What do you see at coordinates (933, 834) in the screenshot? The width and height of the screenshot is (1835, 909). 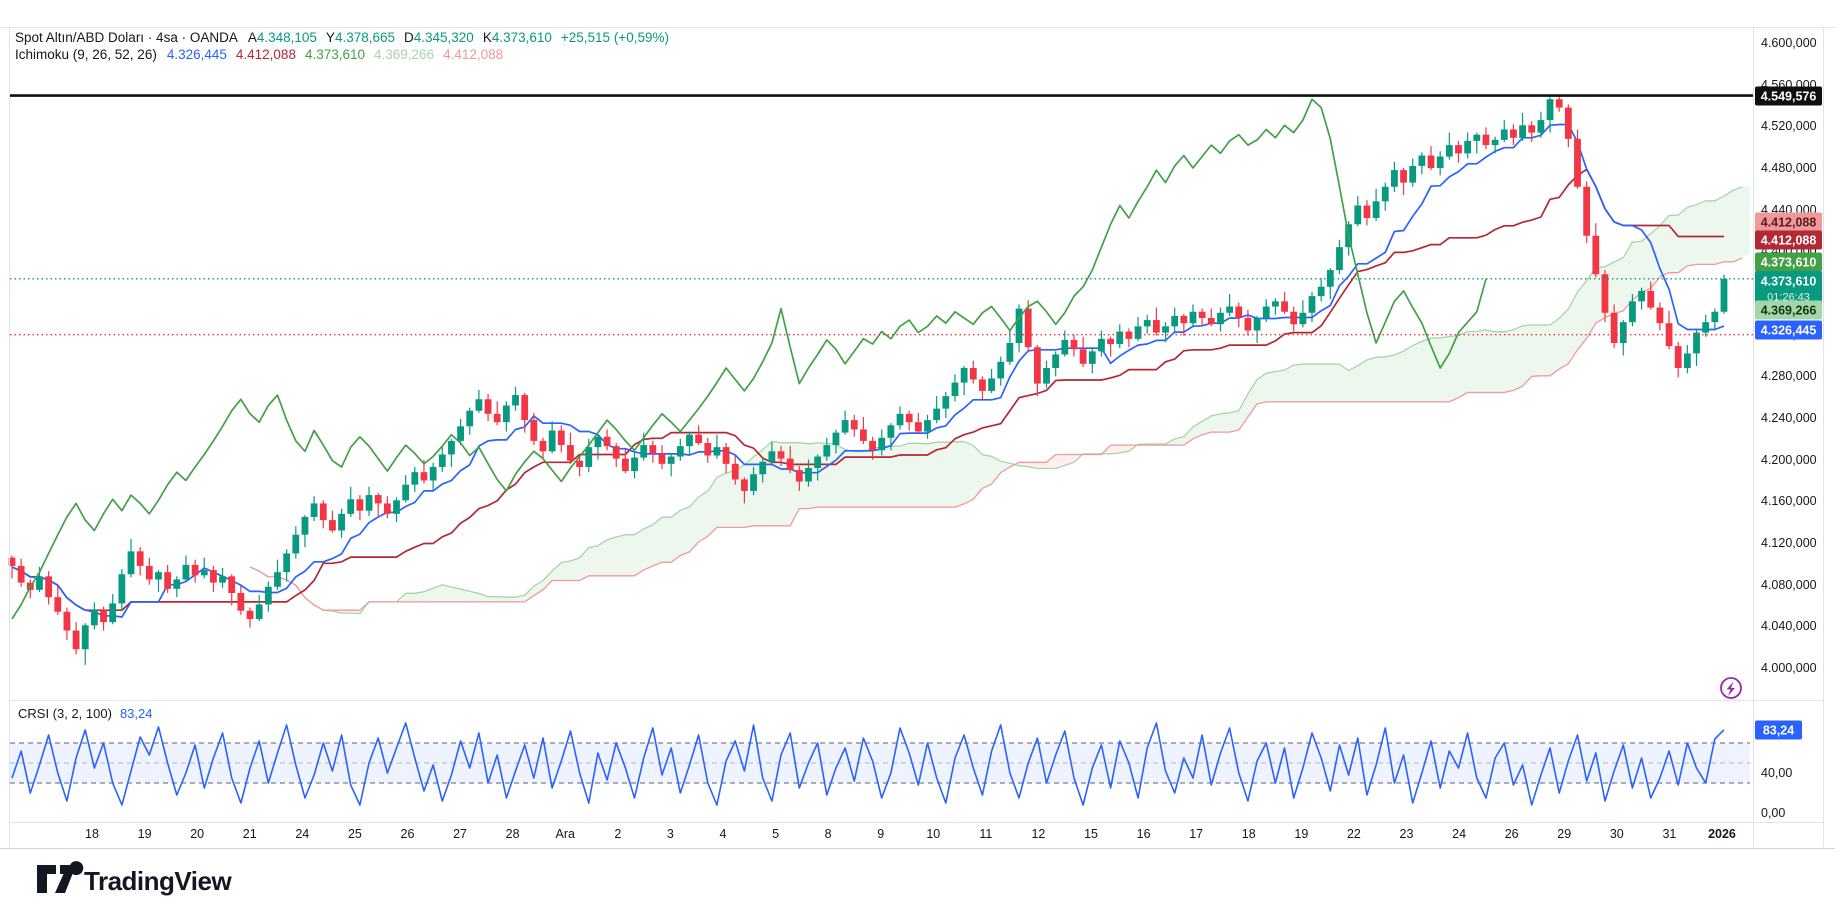 I see `time-axis-label: 10` at bounding box center [933, 834].